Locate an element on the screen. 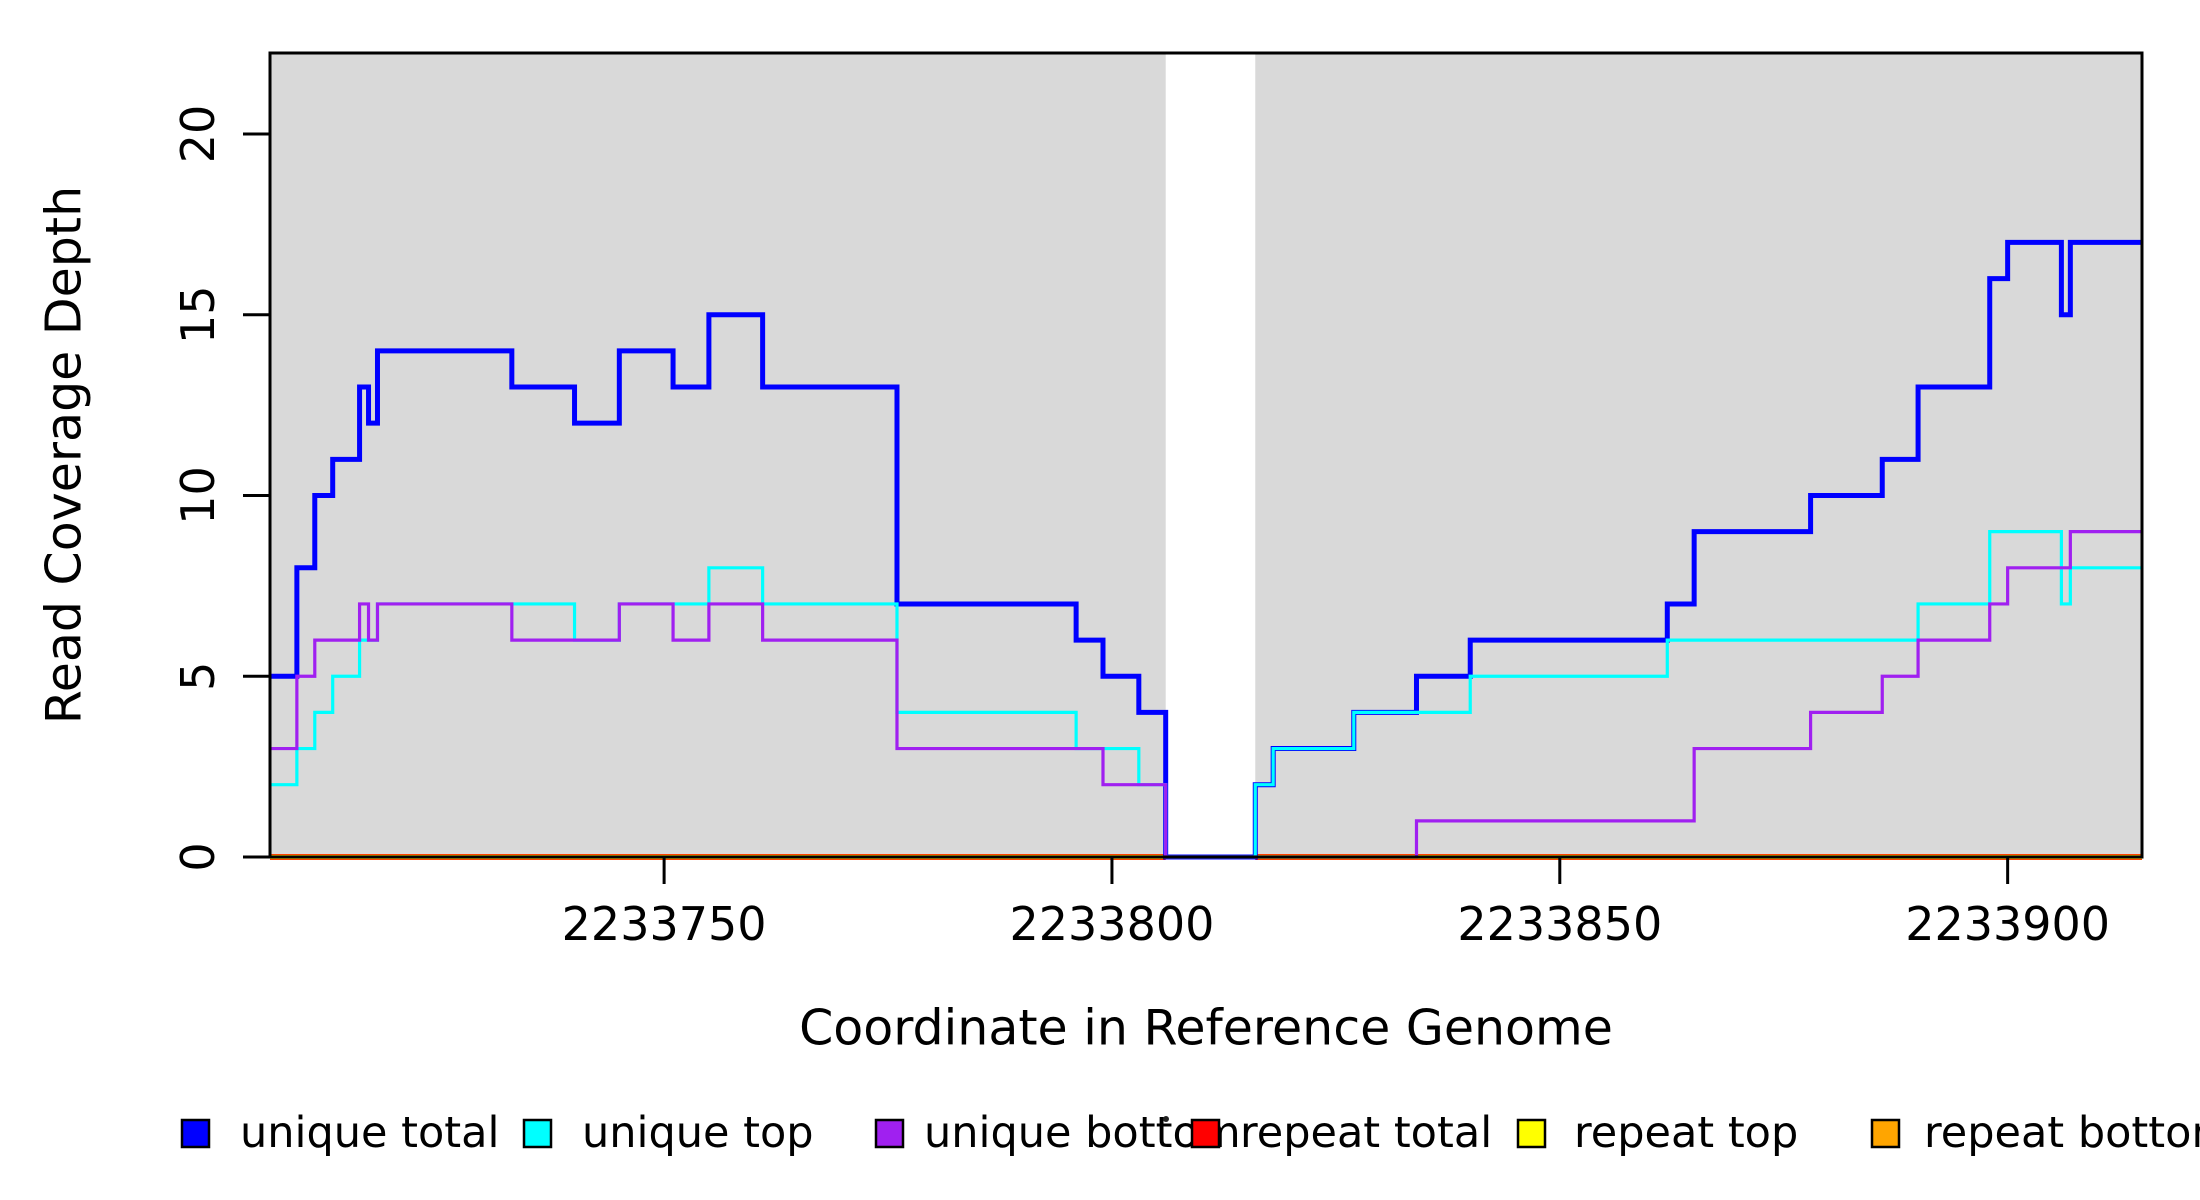 This screenshot has width=2200, height=1200. legend-item-repeat-bottom: repeat bottom is located at coordinates (2035, 1133).